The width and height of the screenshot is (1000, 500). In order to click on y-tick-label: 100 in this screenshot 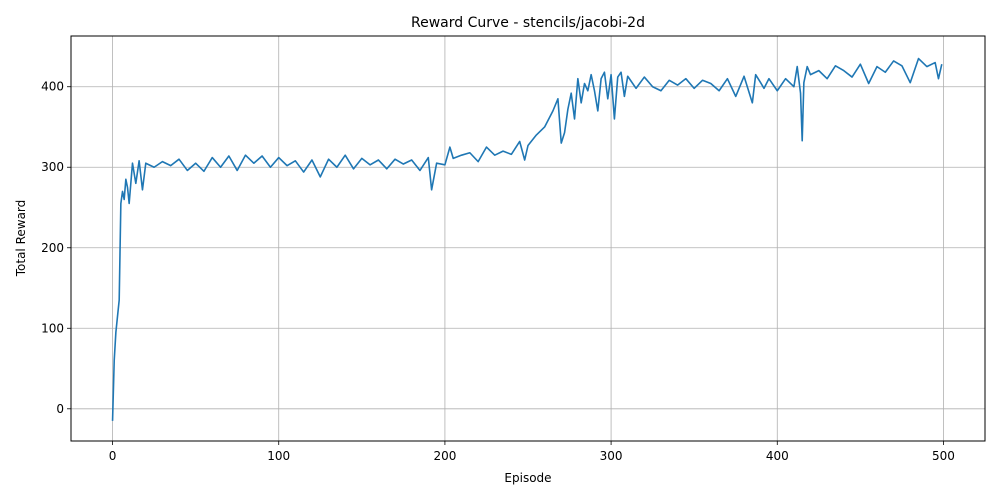, I will do `click(52, 328)`.